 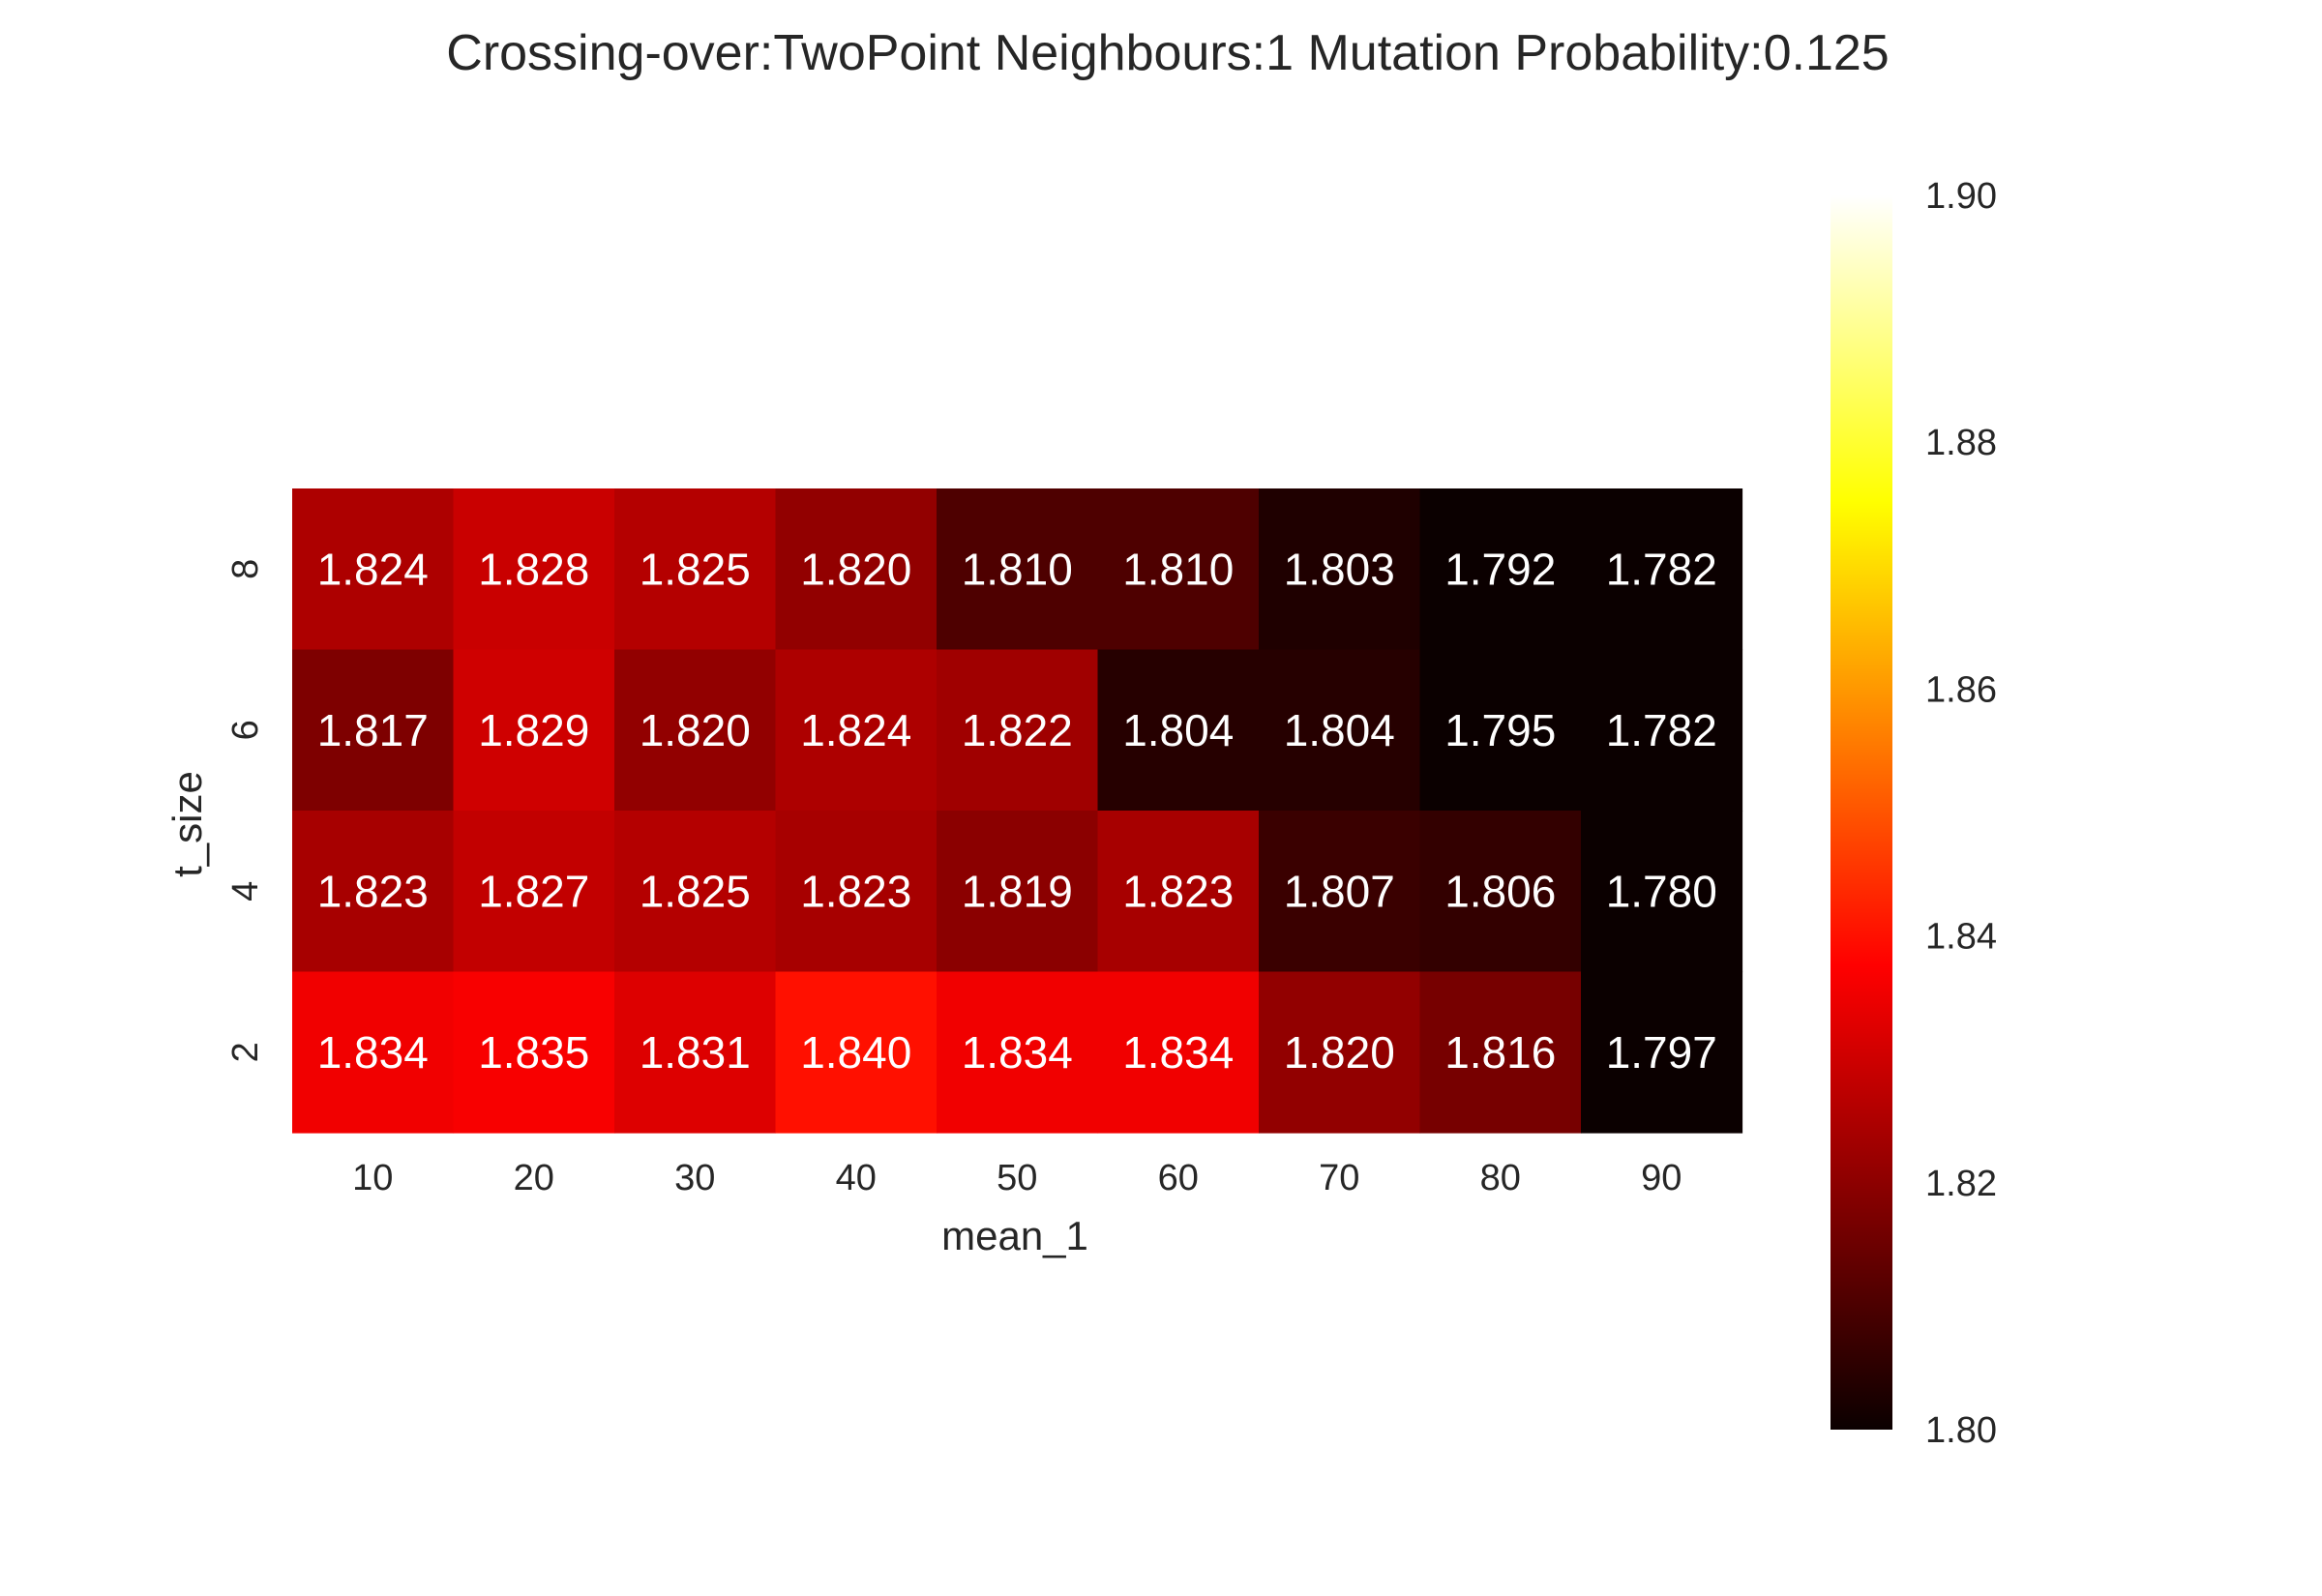 I want to click on x-tick-label: 20, so click(x=534, y=1178).